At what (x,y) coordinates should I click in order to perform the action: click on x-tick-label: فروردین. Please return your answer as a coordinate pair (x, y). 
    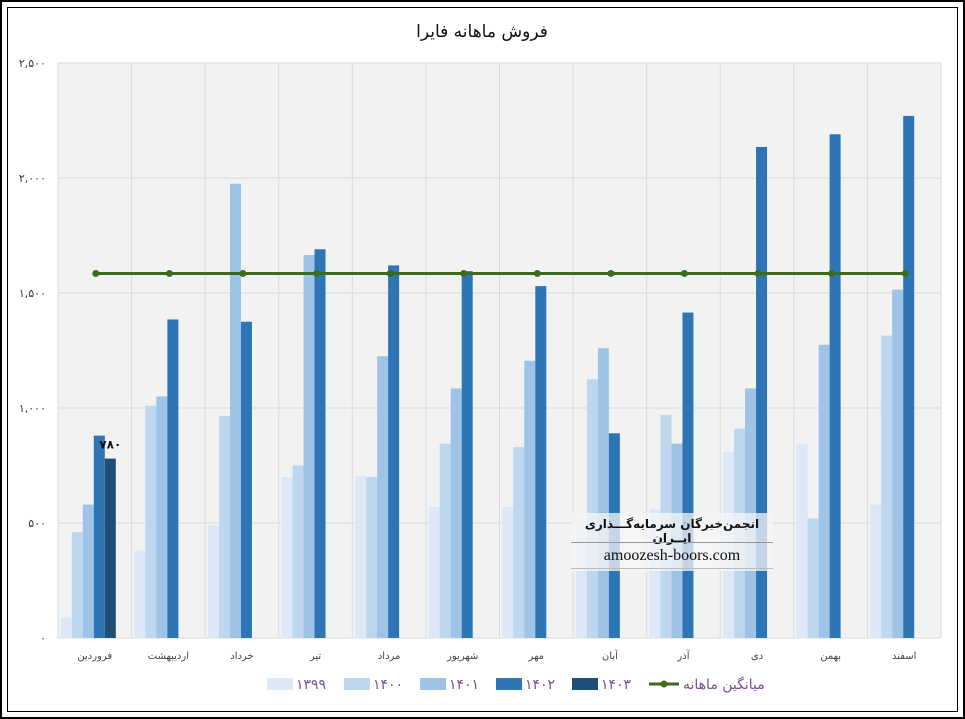
    Looking at the image, I should click on (94, 656).